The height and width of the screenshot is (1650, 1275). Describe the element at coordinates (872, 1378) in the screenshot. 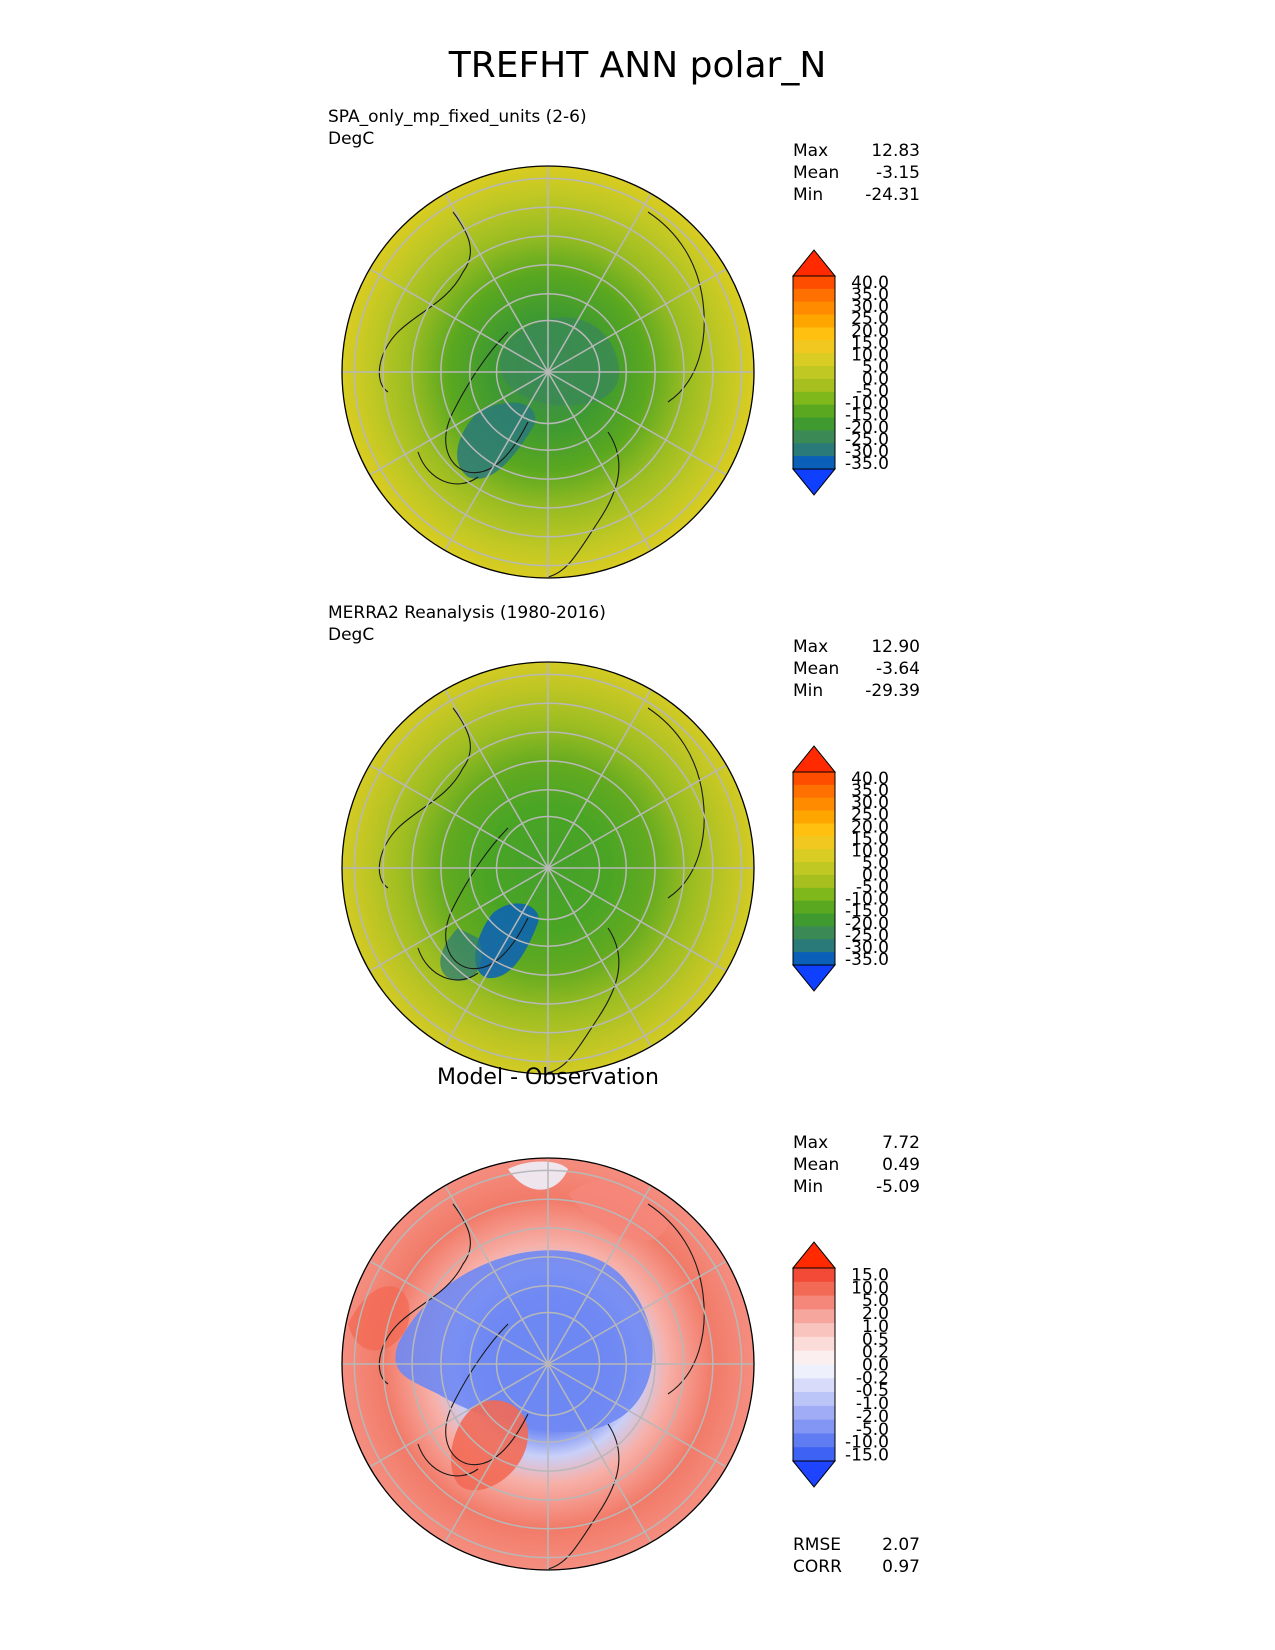

I see `colorbar-tick-label: -0.2` at that location.